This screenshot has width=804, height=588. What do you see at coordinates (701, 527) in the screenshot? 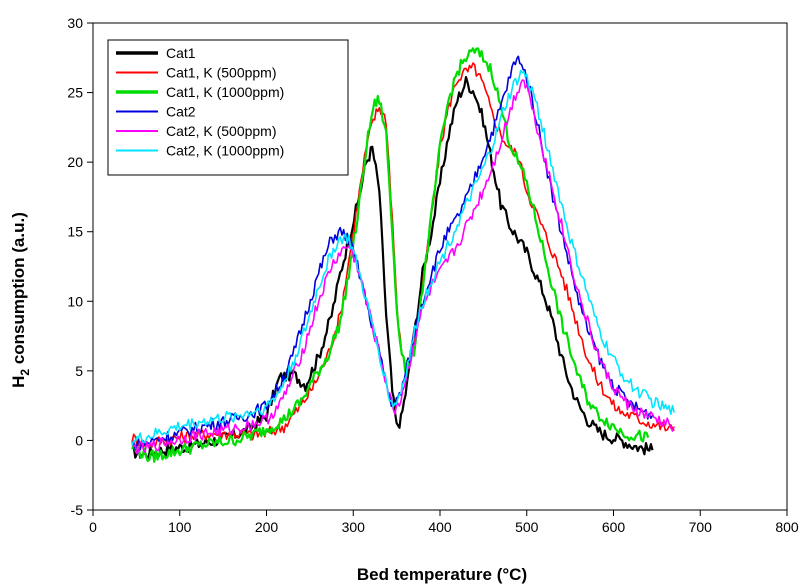
I see `x-tick-label: 700` at bounding box center [701, 527].